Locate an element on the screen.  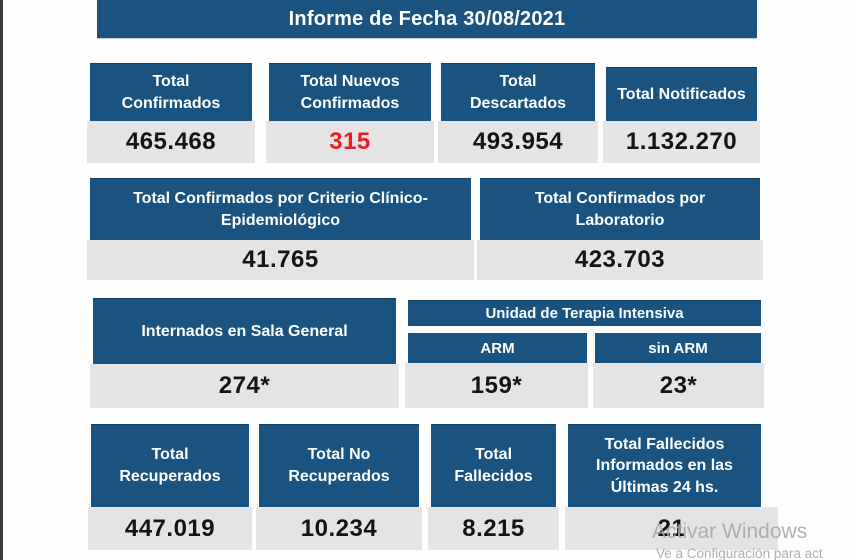
card-internados-sala-general: Internados en Sala General 274* is located at coordinates (244, 353).